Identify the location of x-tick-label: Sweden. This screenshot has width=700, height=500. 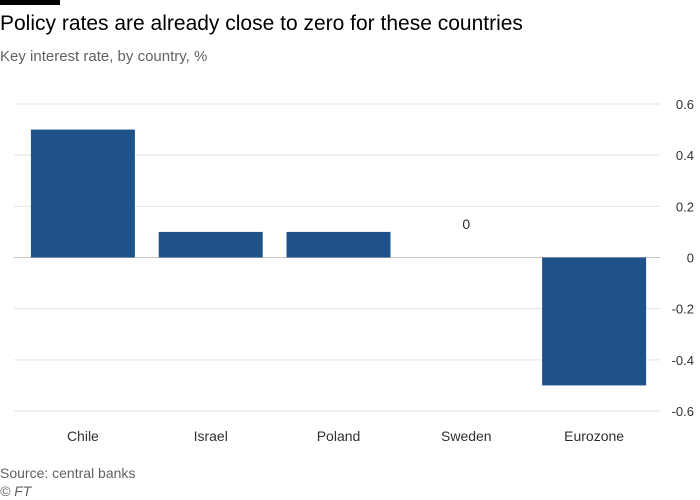
(466, 436).